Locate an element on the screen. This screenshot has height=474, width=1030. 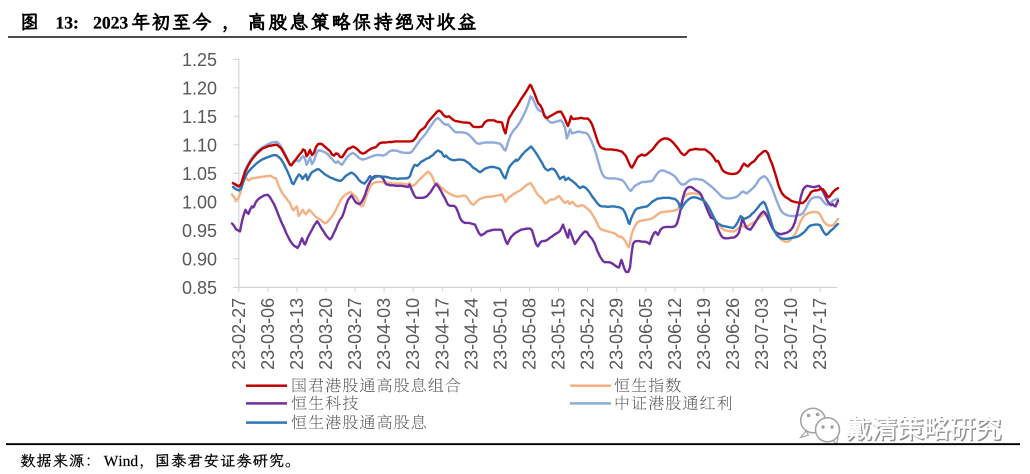
svg-text: 1.20 is located at coordinates (199, 88).